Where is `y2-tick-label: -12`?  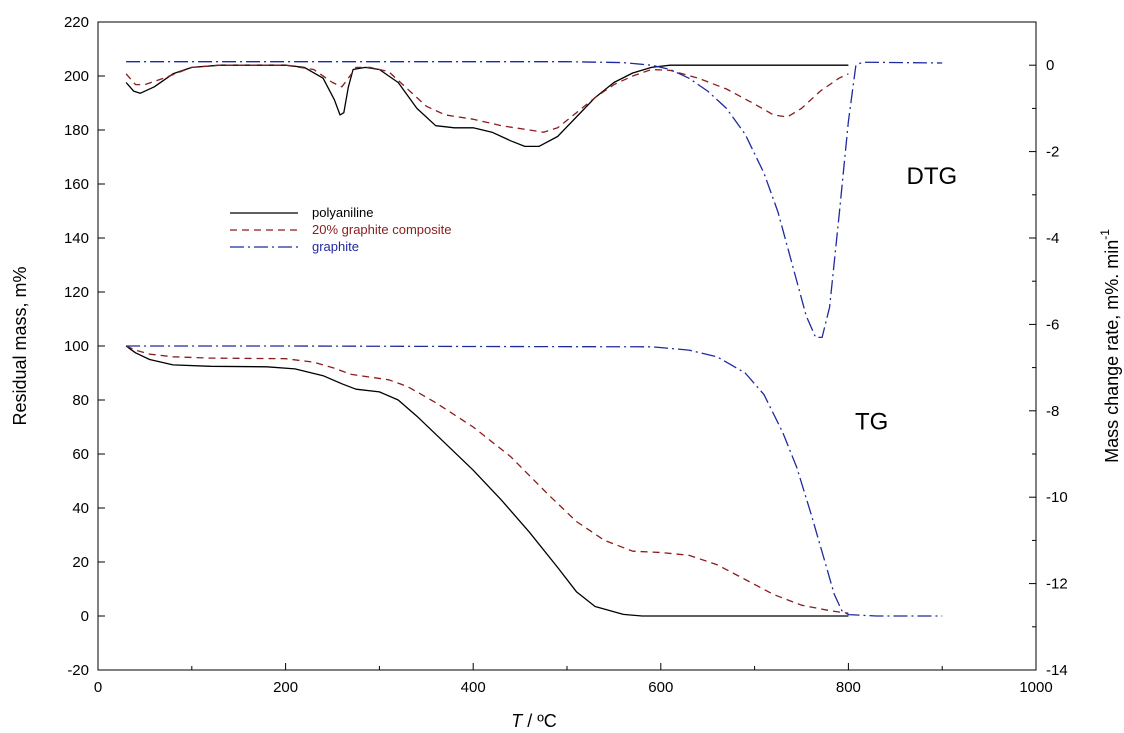 y2-tick-label: -12 is located at coordinates (1057, 584).